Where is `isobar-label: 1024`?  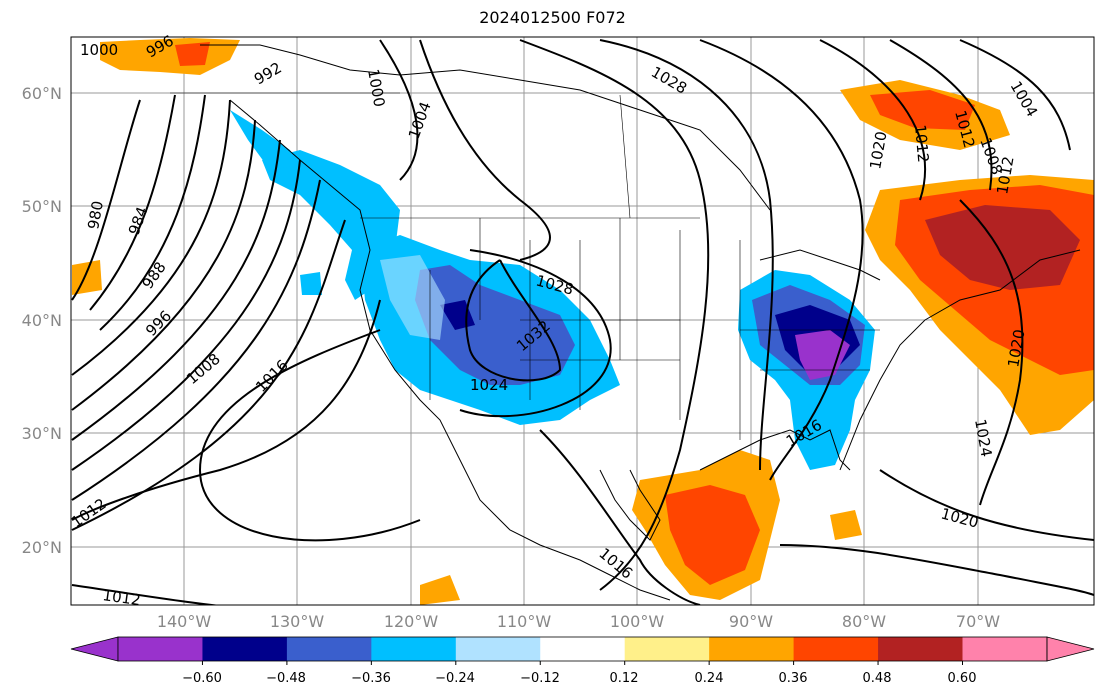
isobar-label: 1024 is located at coordinates (489, 385).